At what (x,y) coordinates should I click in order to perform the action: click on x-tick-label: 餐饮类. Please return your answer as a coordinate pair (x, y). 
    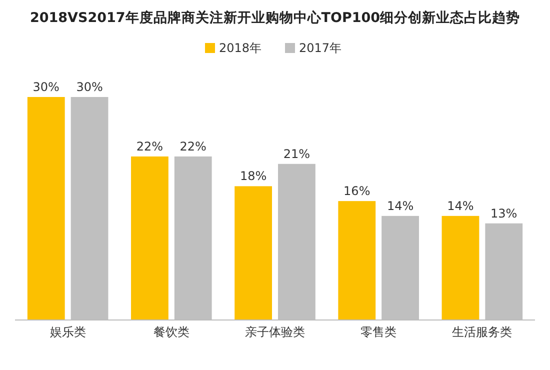
    Looking at the image, I should click on (171, 332).